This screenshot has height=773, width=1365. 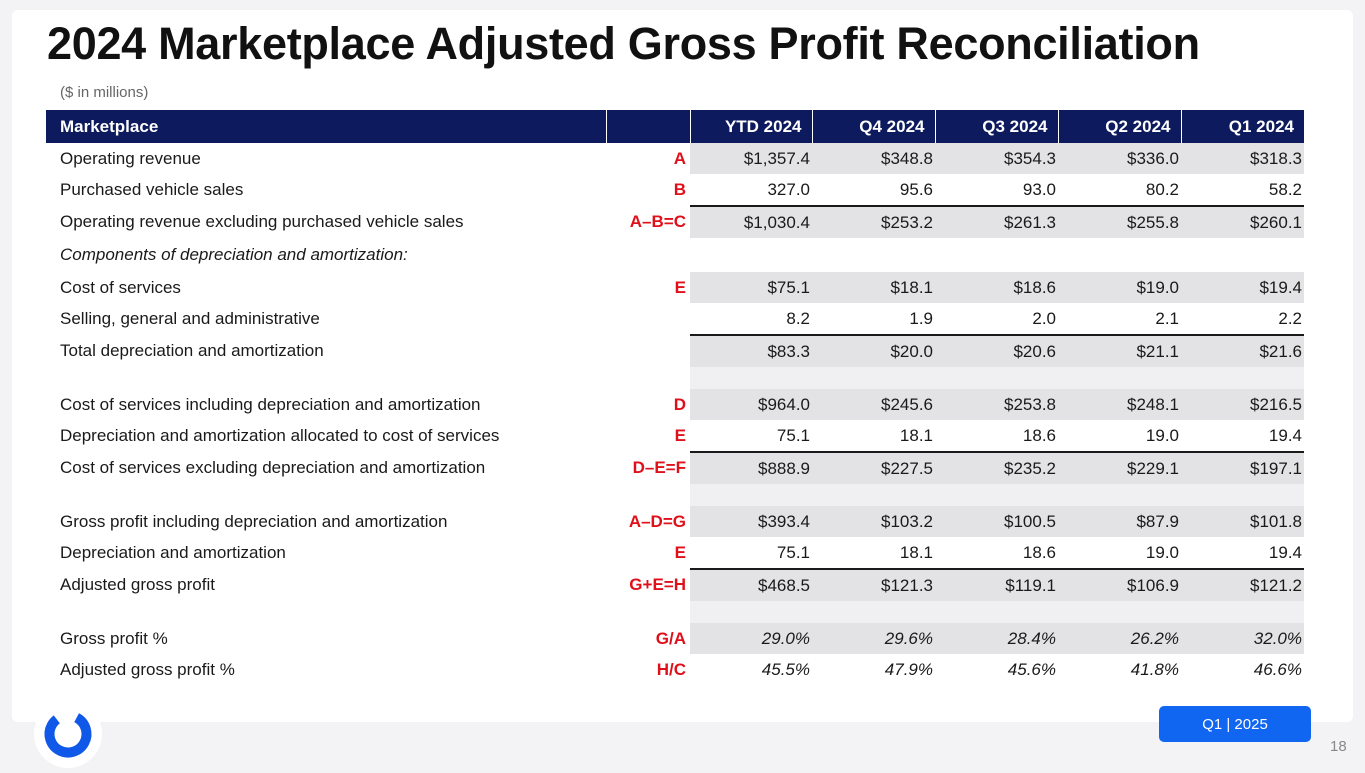 I want to click on row-value: $255.8, so click(x=1119, y=221).